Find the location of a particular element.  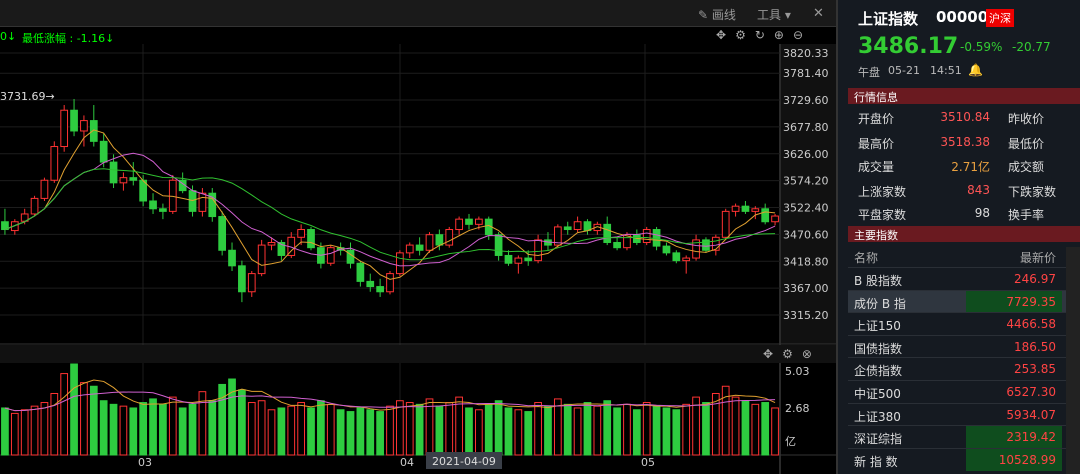

peak-price-label: 3731.69→ is located at coordinates (27, 96).